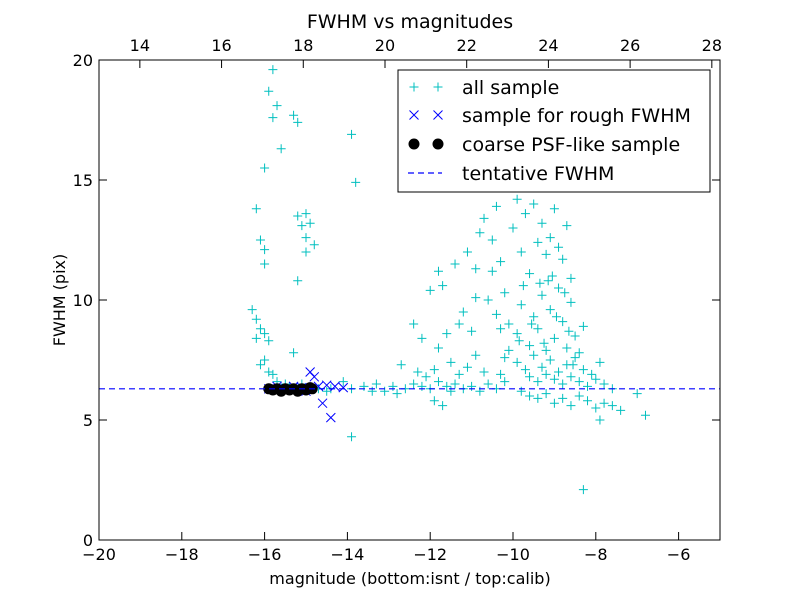  What do you see at coordinates (467, 45) in the screenshot?
I see `top-x-tick-label: 22` at bounding box center [467, 45].